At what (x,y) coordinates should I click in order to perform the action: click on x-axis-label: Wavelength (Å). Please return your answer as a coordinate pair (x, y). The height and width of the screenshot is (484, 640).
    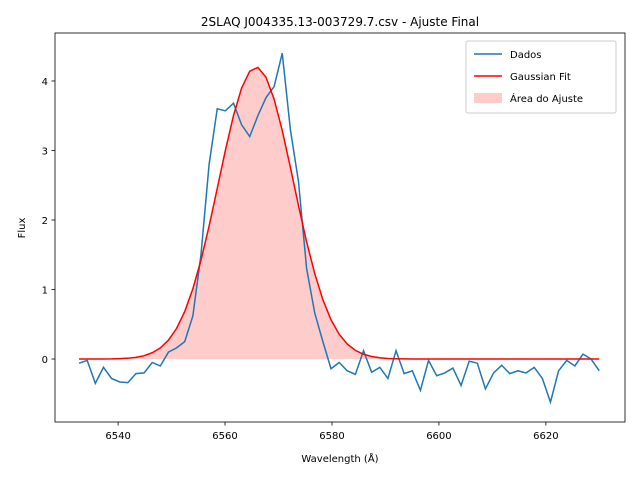
    Looking at the image, I should click on (339, 458).